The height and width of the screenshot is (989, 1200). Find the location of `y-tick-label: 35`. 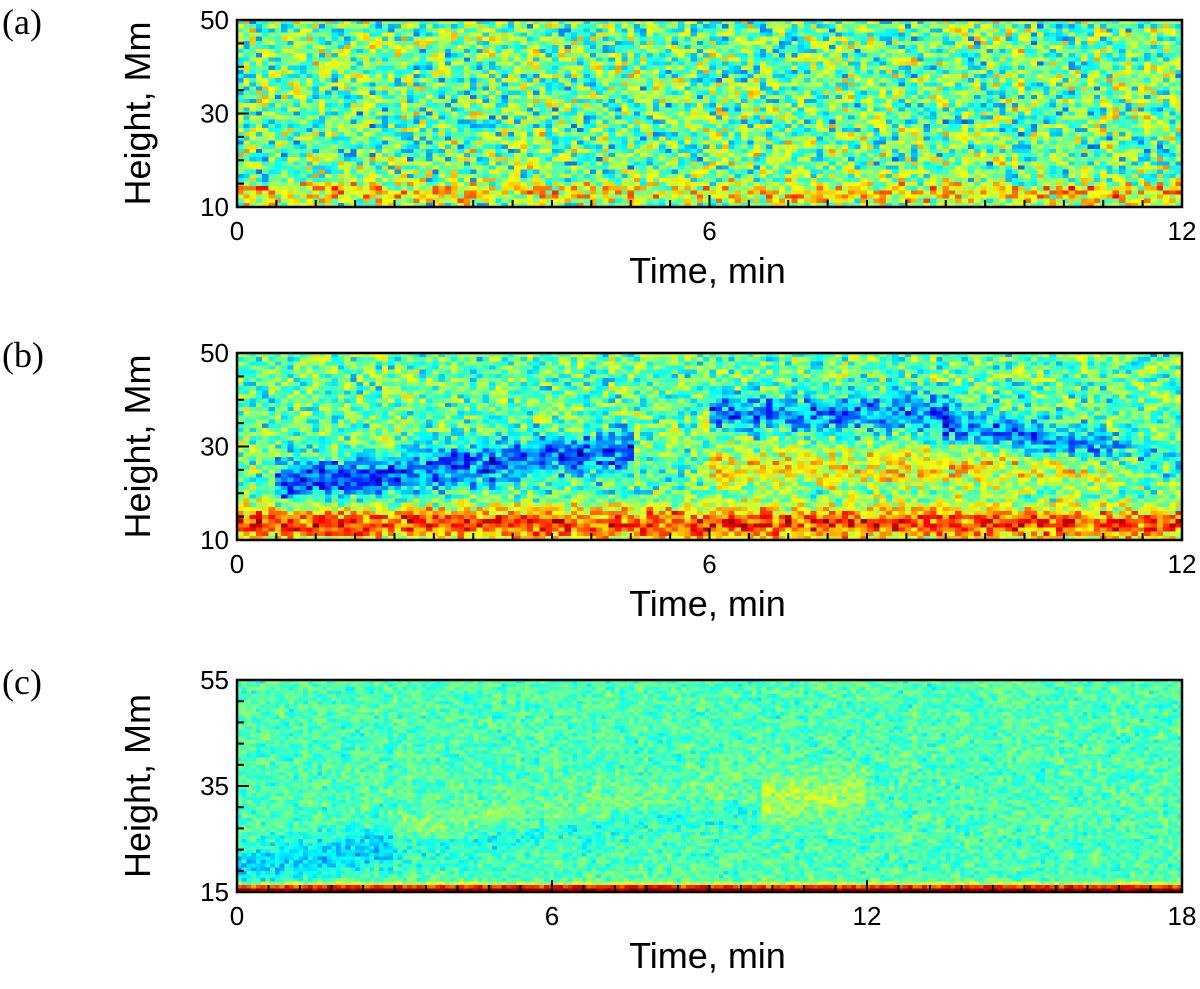

y-tick-label: 35 is located at coordinates (214, 786).